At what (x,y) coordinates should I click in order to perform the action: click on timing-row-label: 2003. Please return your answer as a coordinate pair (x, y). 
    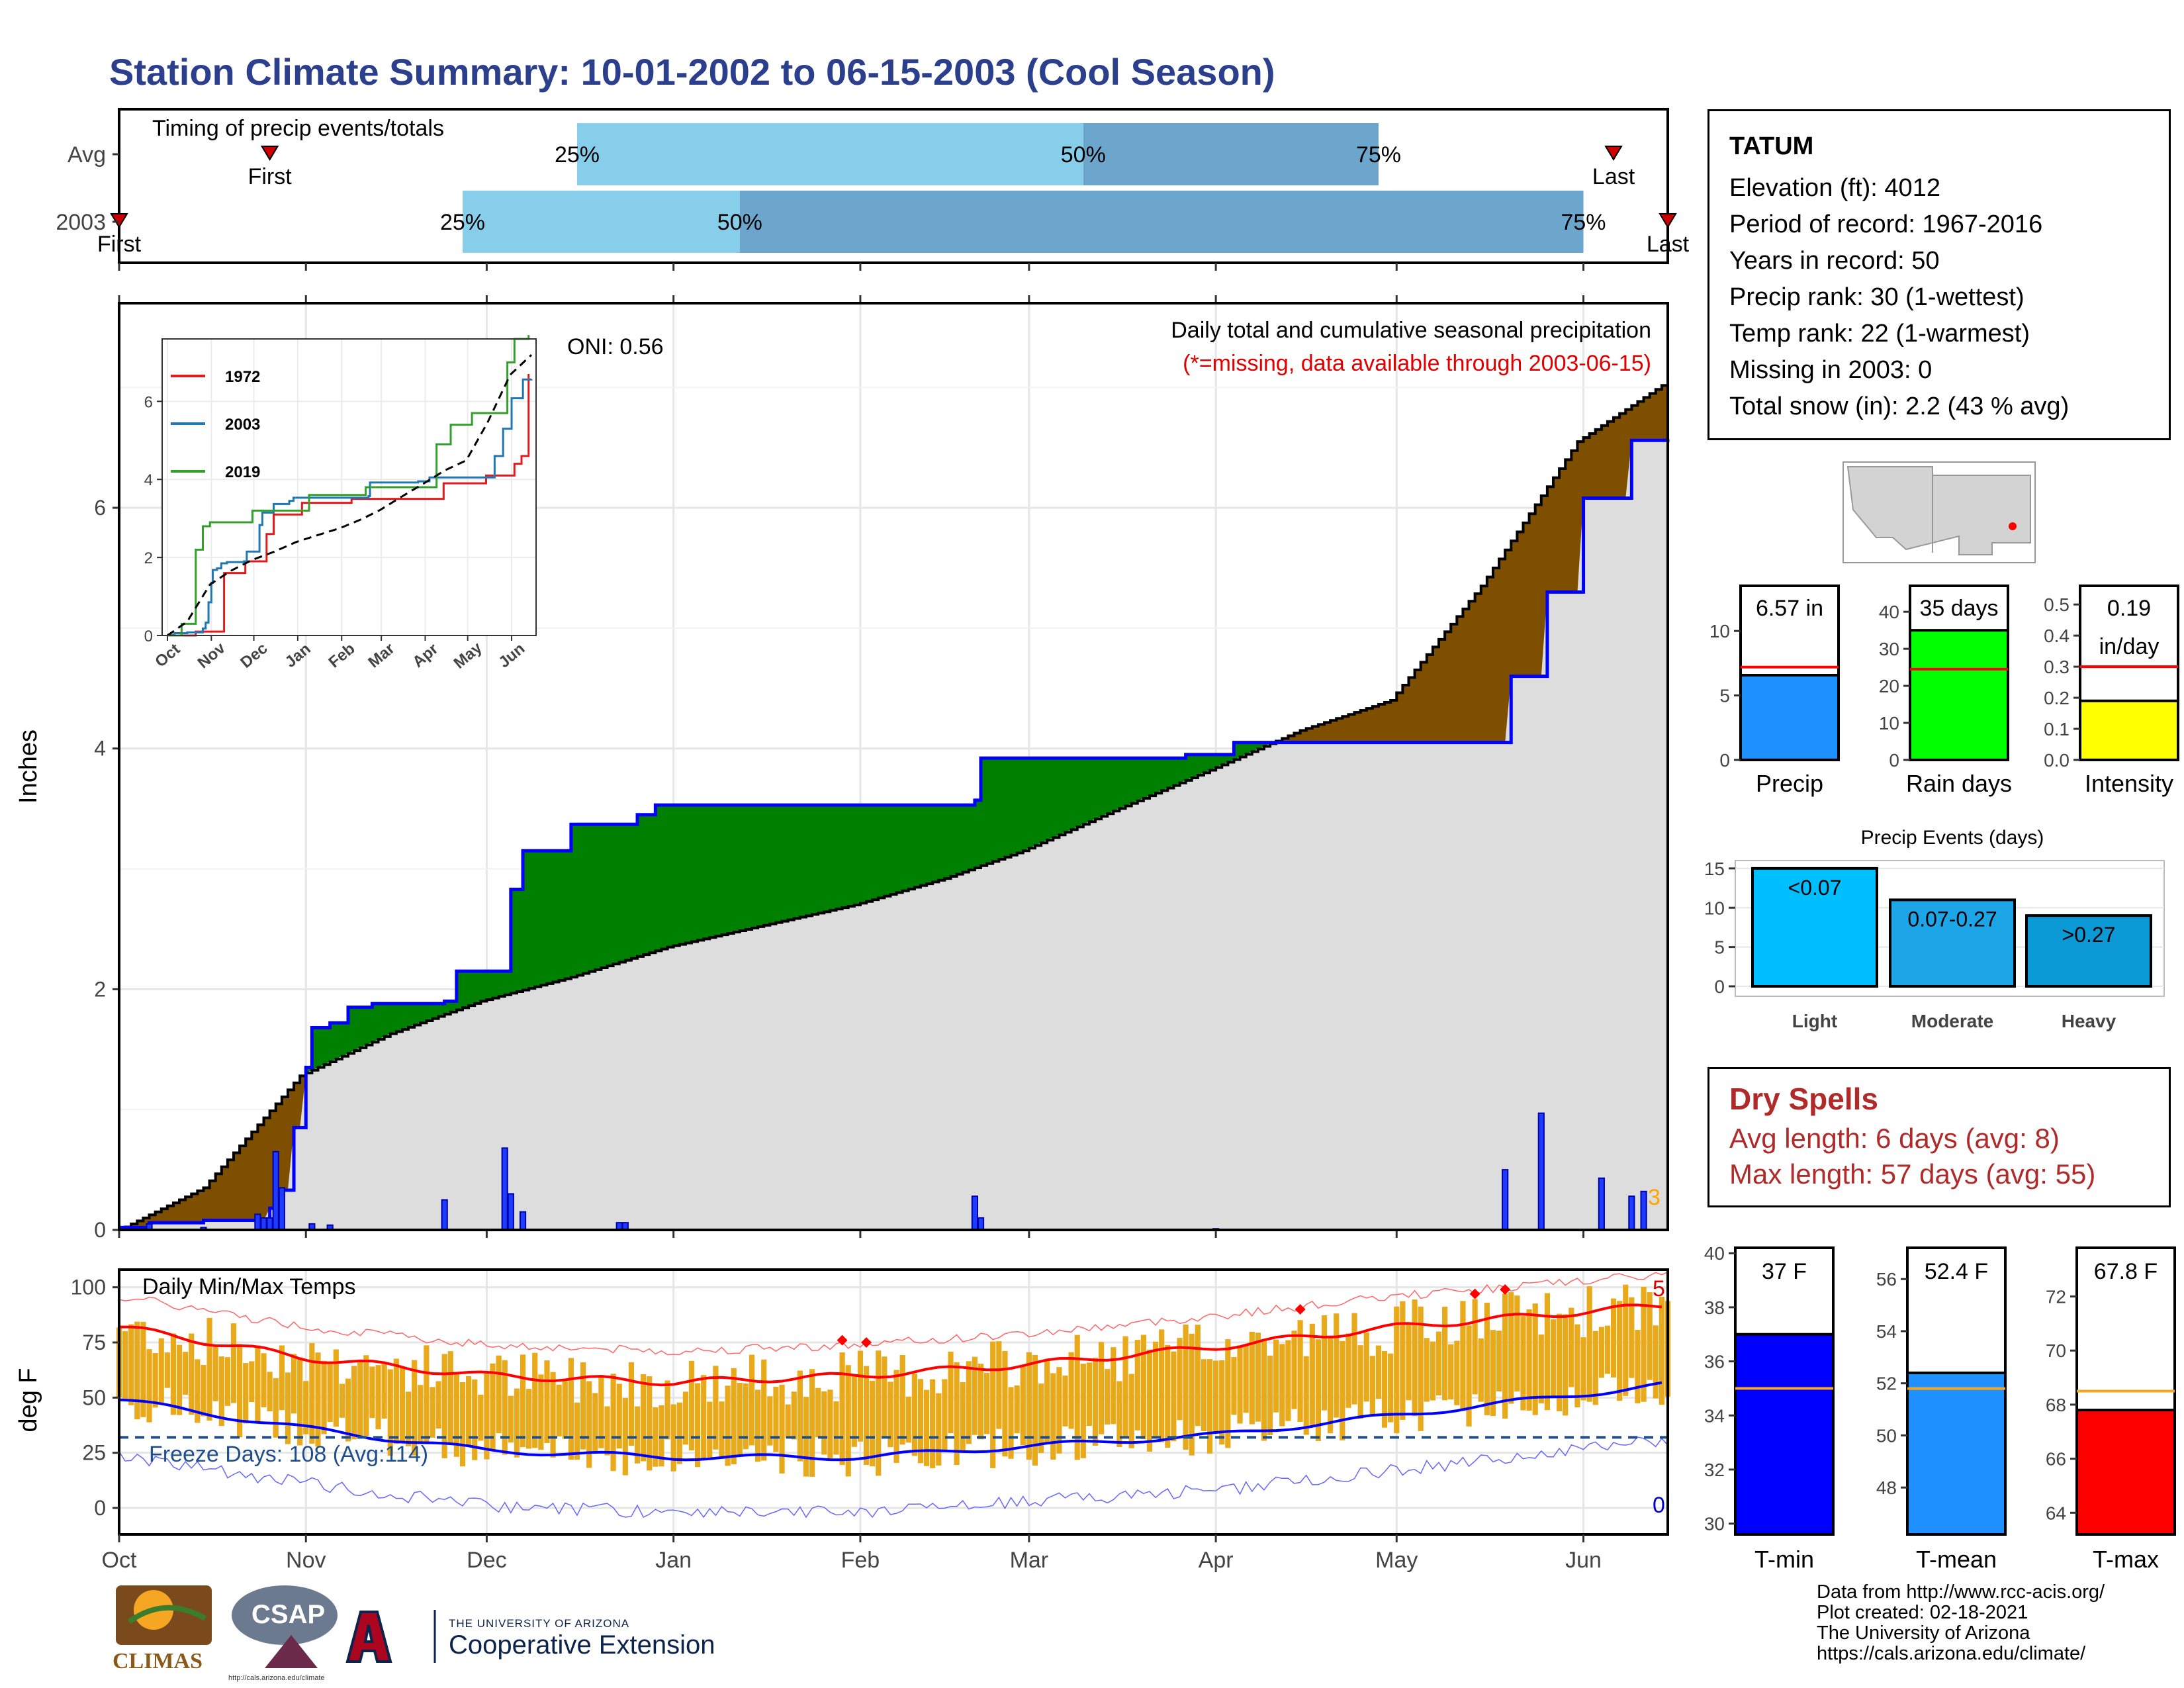
    Looking at the image, I should click on (81, 222).